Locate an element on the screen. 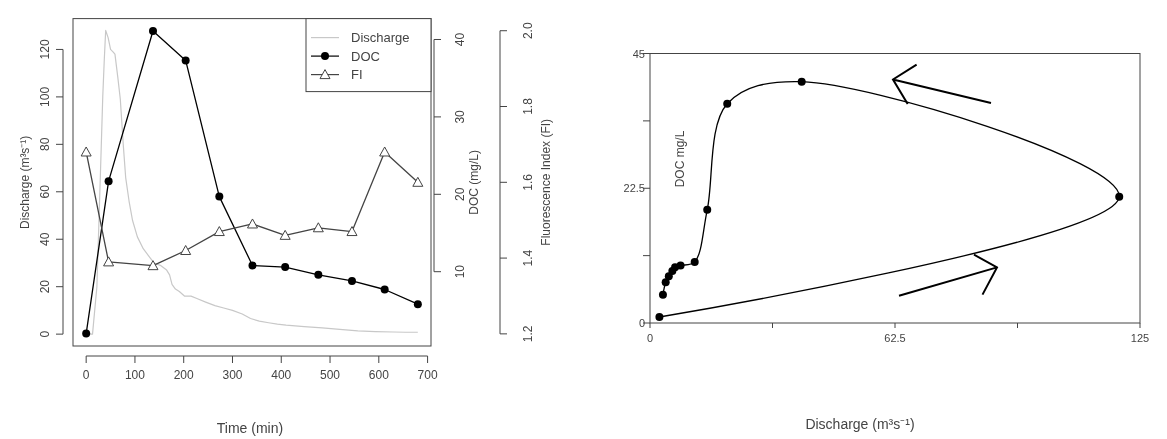 This screenshot has width=1167, height=439. y3-tick-label: 1.2 is located at coordinates (528, 334).